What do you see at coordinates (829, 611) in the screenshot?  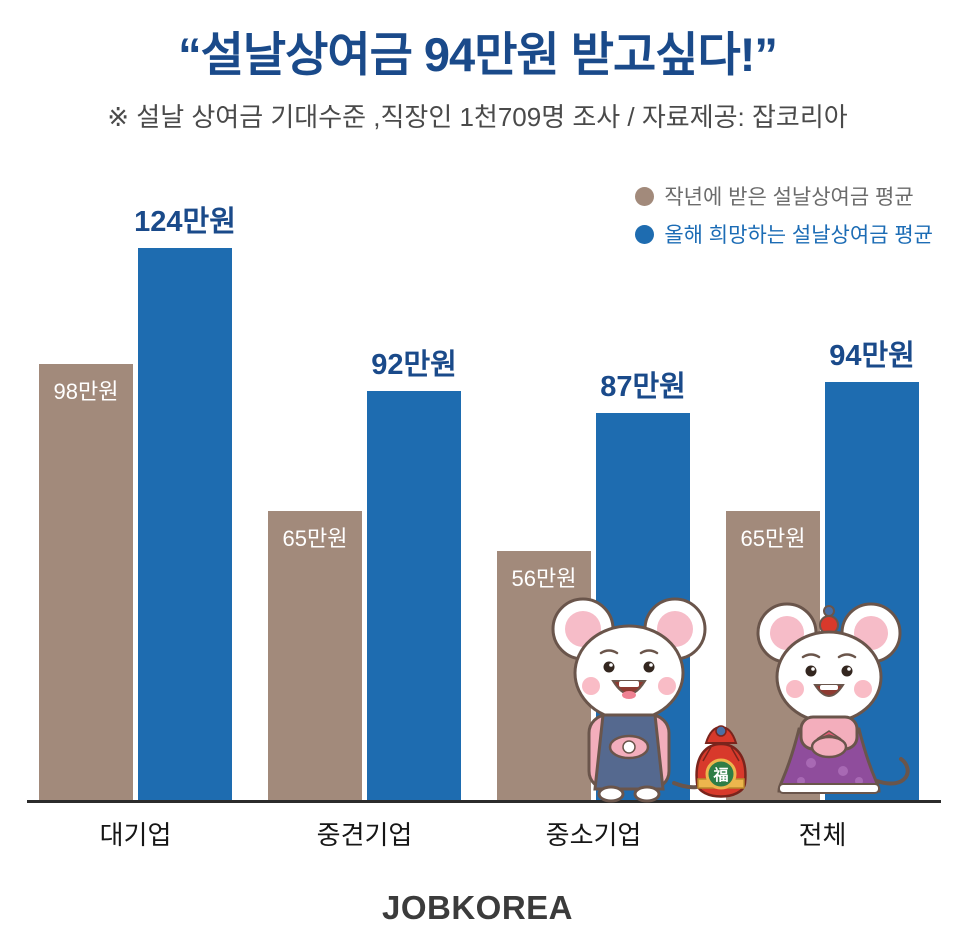 I see `headpiece-bead` at bounding box center [829, 611].